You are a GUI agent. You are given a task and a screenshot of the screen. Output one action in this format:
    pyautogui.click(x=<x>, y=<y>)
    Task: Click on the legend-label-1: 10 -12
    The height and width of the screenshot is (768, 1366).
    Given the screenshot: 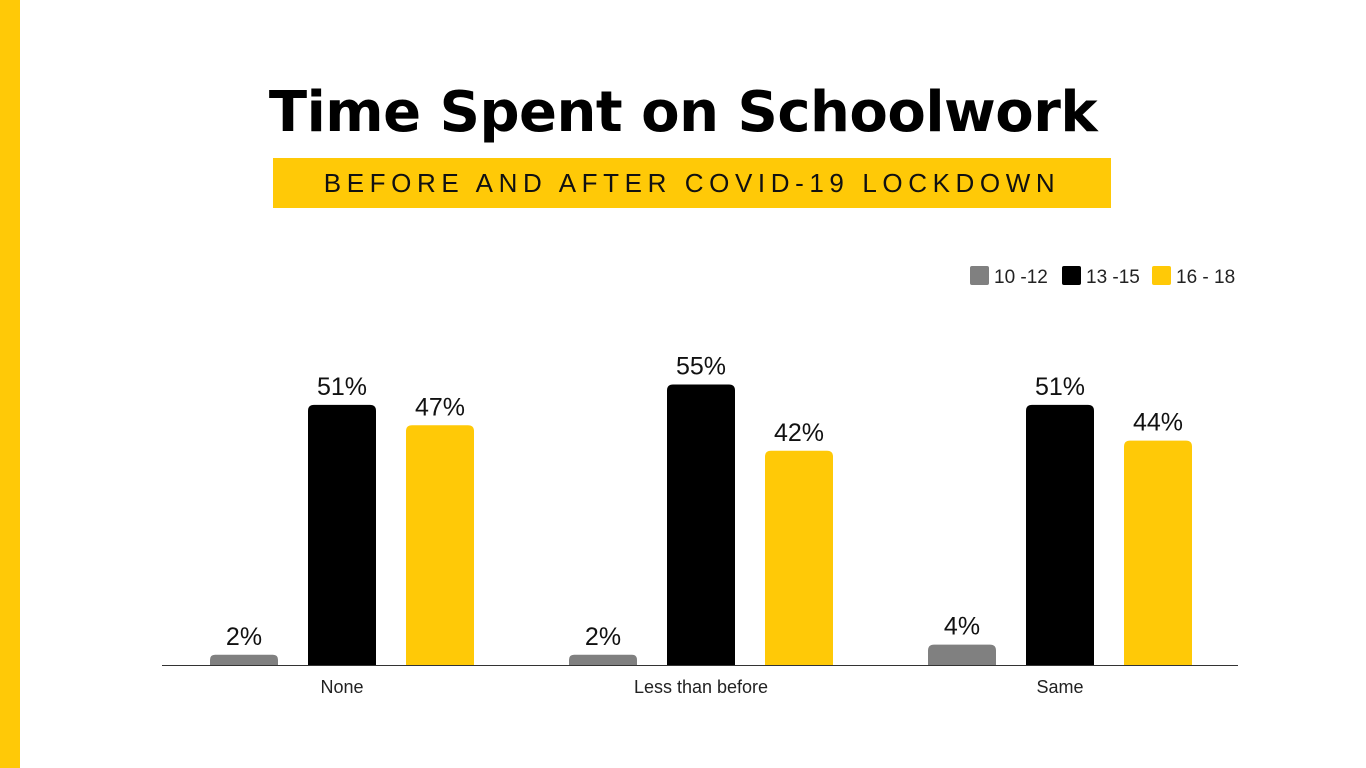 What is the action you would take?
    pyautogui.click(x=1021, y=277)
    